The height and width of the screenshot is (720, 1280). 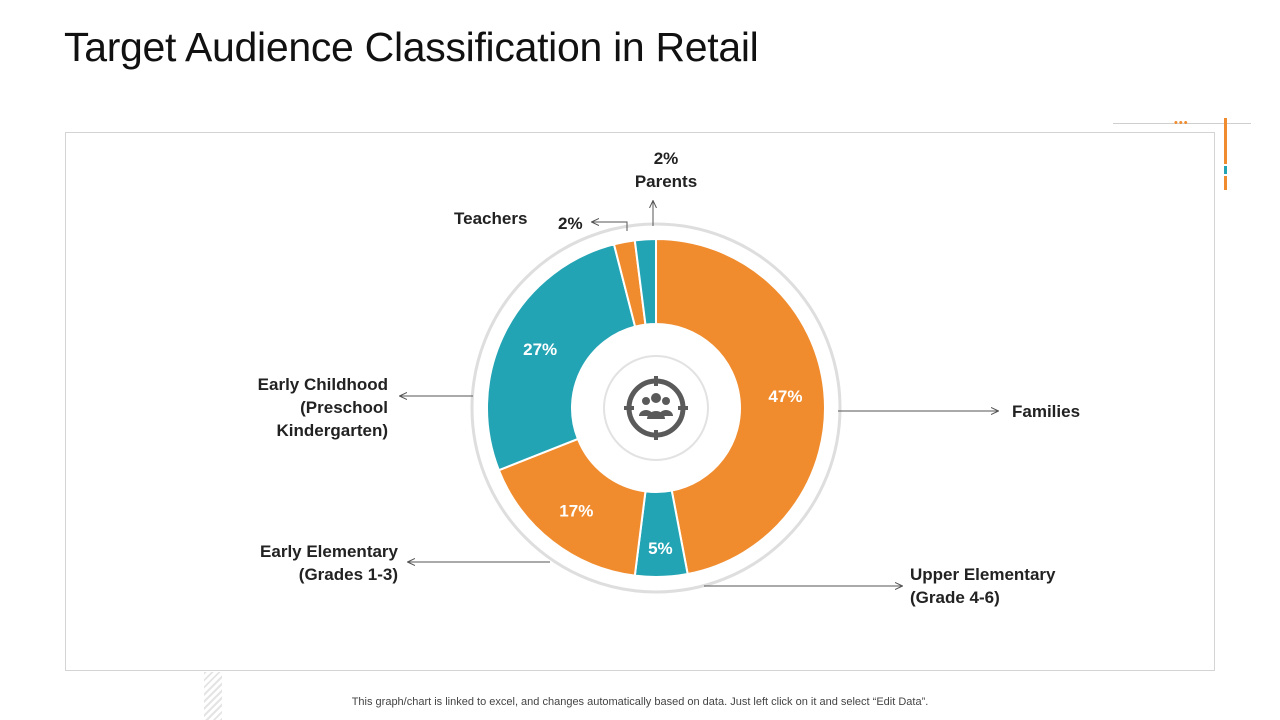 I want to click on donut-inner-ring, so click(x=656, y=408).